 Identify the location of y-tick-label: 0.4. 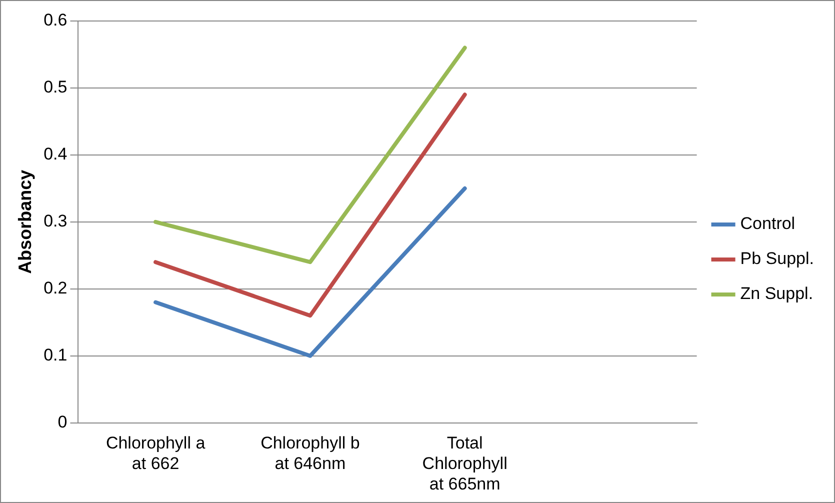
(56, 154).